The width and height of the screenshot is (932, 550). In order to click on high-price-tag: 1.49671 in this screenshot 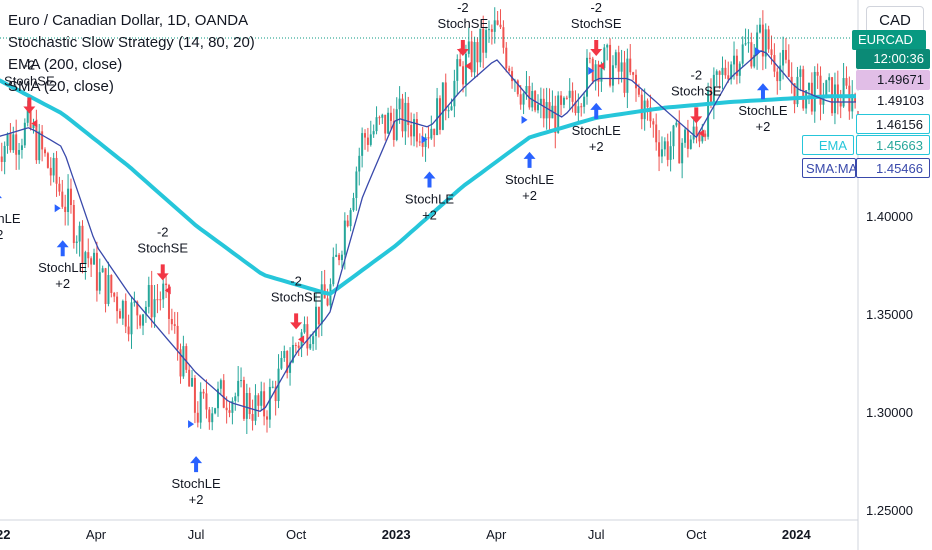, I will do `click(893, 80)`.